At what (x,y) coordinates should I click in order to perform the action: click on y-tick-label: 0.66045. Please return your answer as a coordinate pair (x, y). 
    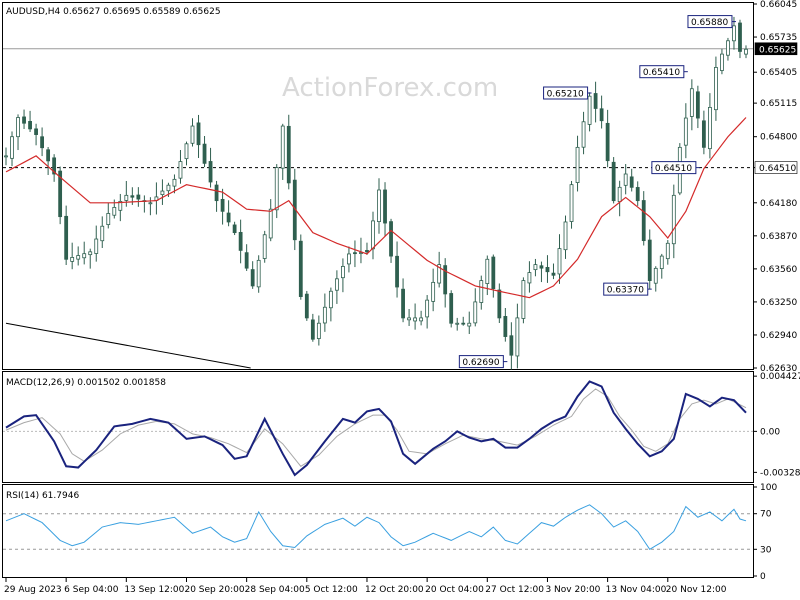
    Looking at the image, I should click on (778, 5).